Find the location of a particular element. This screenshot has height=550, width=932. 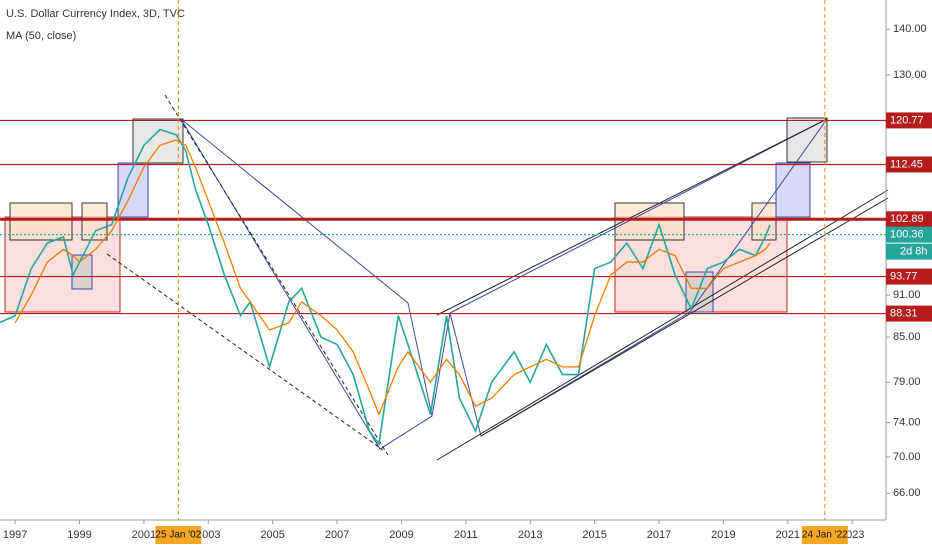

price-label: 93.77 is located at coordinates (904, 276).